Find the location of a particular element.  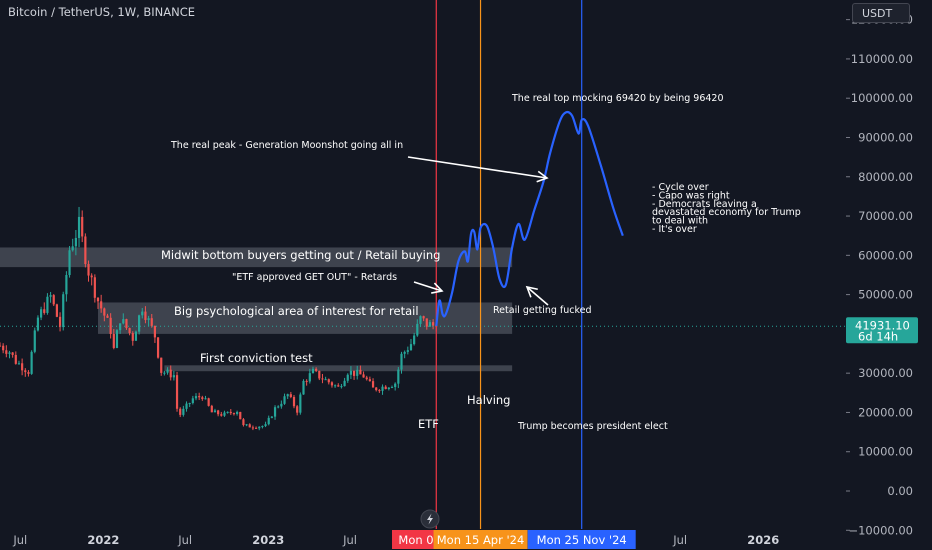

y-tick-label: 60000.00 is located at coordinates (885, 255).